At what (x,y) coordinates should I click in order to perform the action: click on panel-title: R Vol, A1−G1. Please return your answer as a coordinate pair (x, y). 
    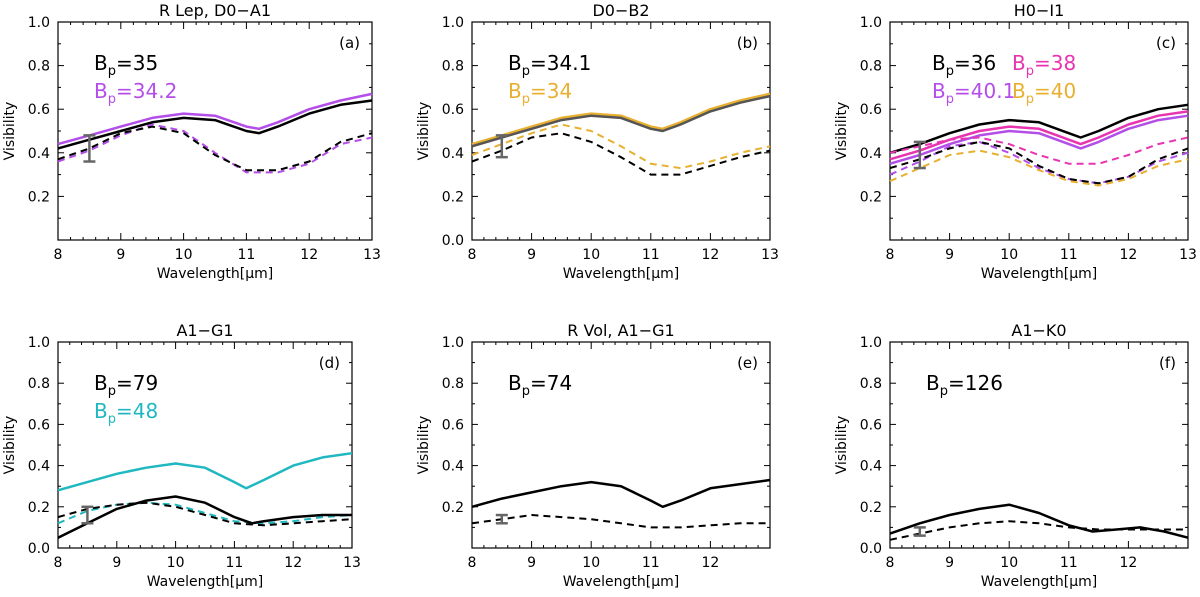
    Looking at the image, I should click on (620, 330).